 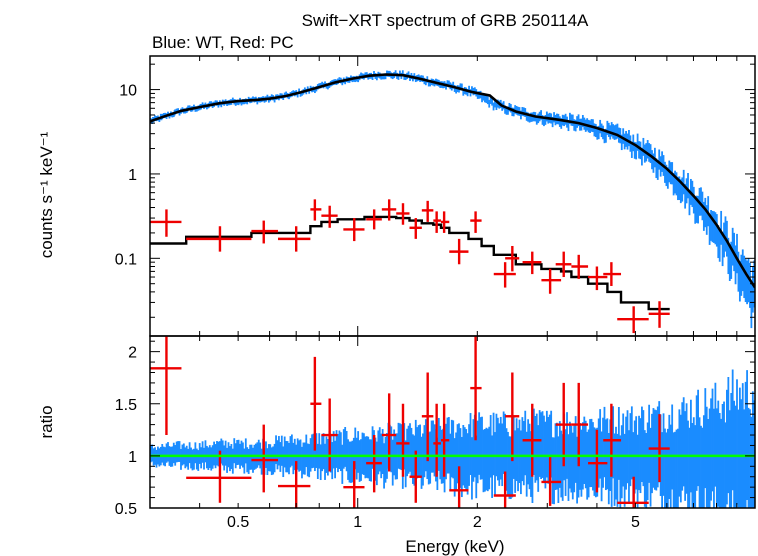 I want to click on x-axis-label: Energy (keV), so click(x=454, y=546).